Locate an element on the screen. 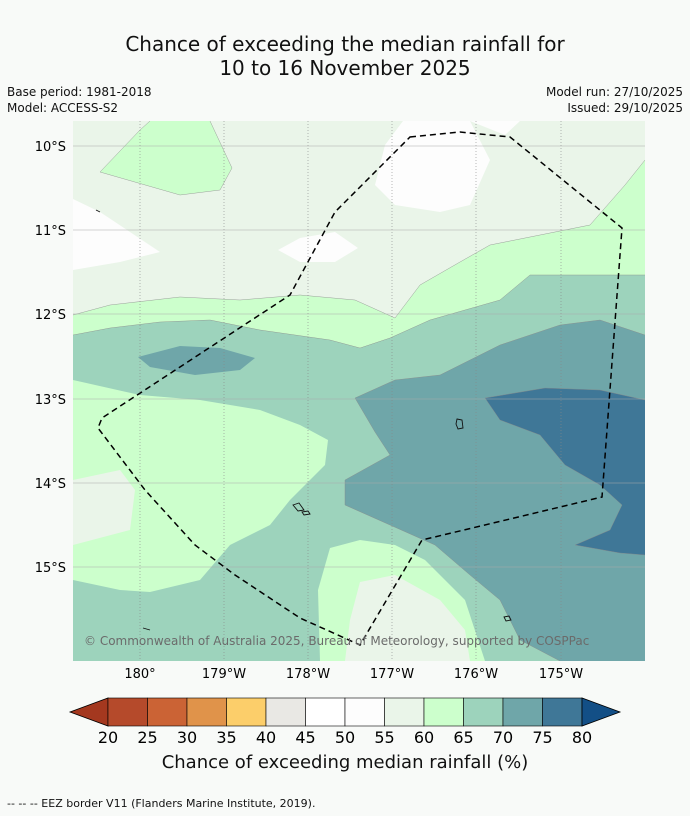 The height and width of the screenshot is (816, 690). band-60-65-north is located at coordinates (166, 158).